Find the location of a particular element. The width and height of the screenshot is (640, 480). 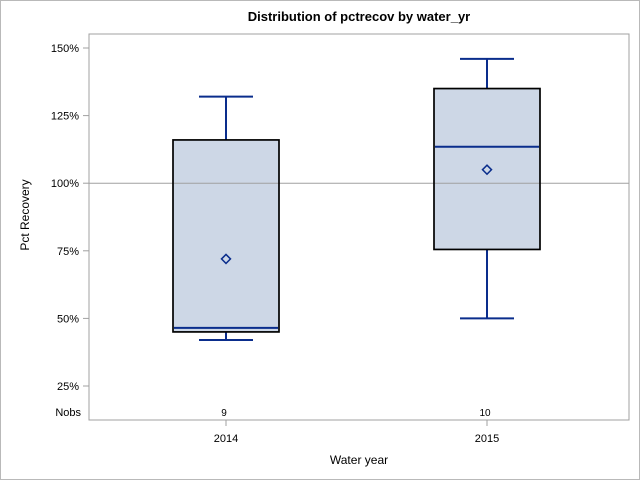

y-tick-label: 150% is located at coordinates (65, 49).